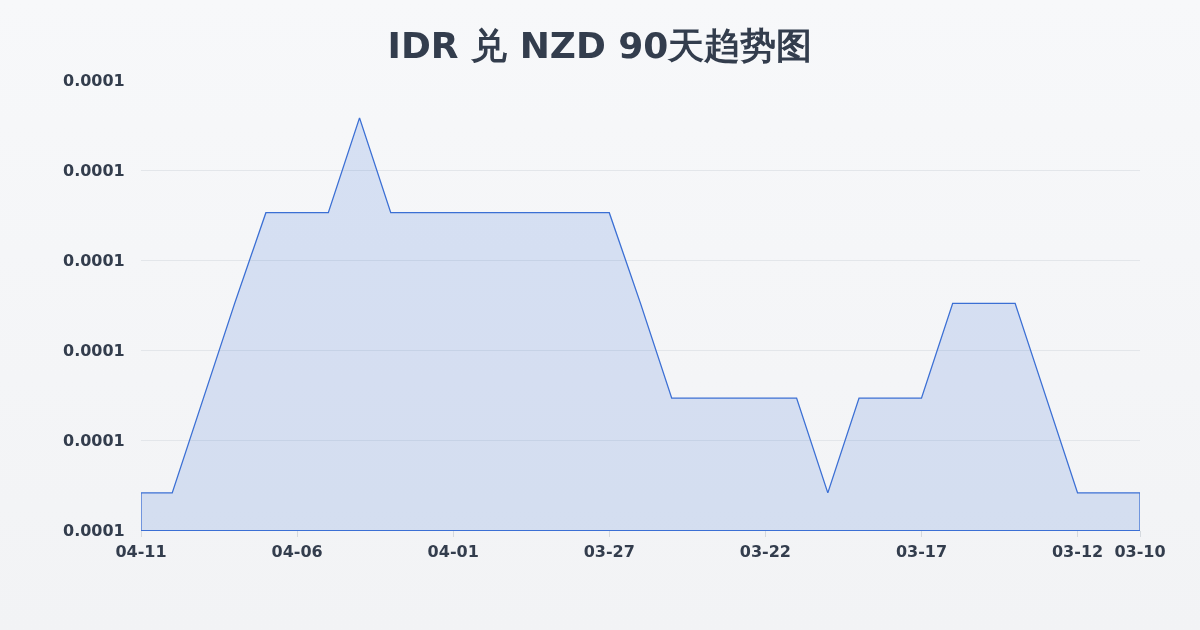 The height and width of the screenshot is (630, 1200). What do you see at coordinates (141, 551) in the screenshot?
I see `x-tick-label: 04-11` at bounding box center [141, 551].